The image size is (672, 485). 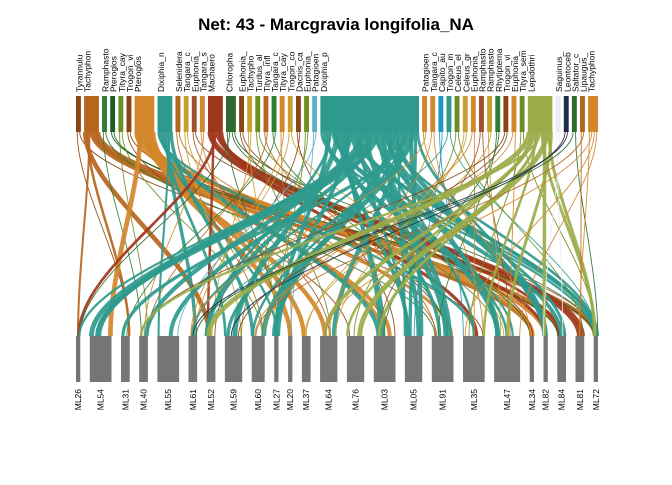 What do you see at coordinates (211, 400) in the screenshot?
I see `lower-node-label: ML52` at bounding box center [211, 400].